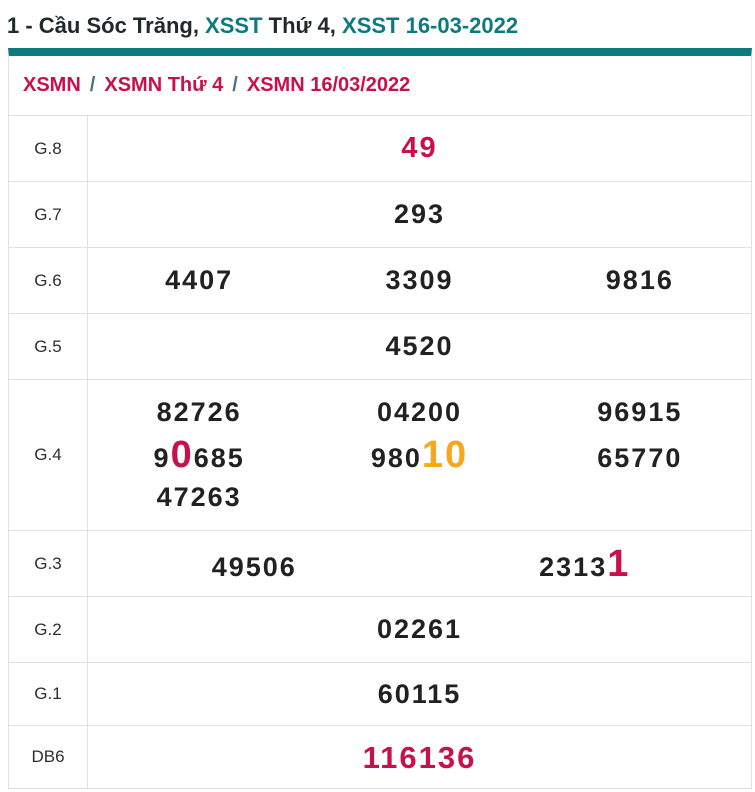  What do you see at coordinates (380, 148) in the screenshot?
I see `prize-row-g8: G.8 49` at bounding box center [380, 148].